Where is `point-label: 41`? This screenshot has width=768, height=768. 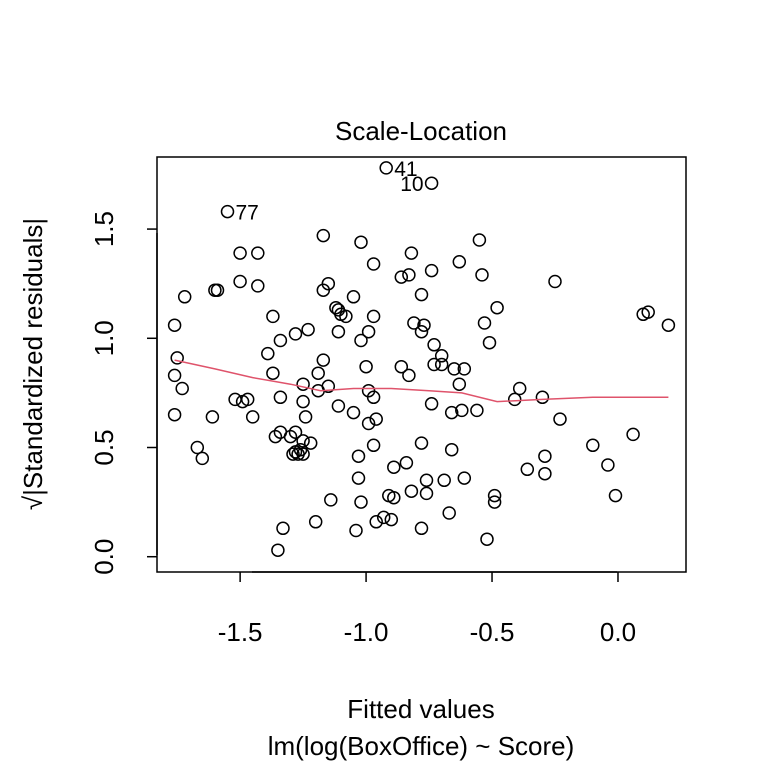
point-label: 41 is located at coordinates (405, 169).